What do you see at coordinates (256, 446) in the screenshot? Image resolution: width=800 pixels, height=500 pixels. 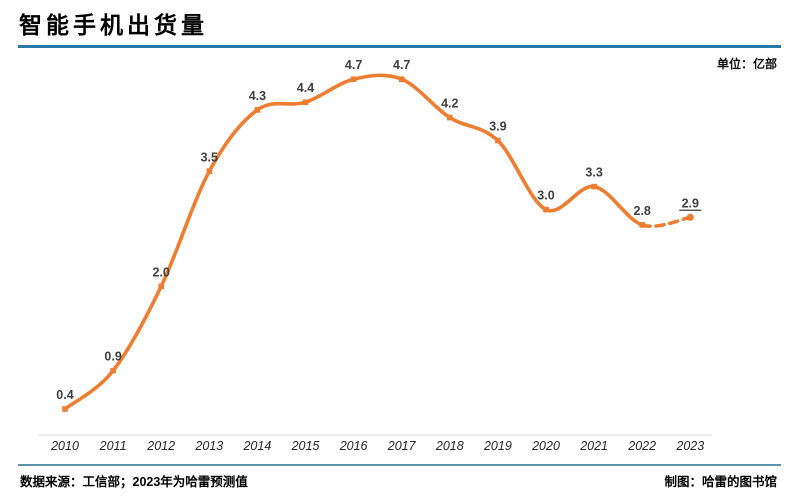 I see `x-tick-label: 2014` at bounding box center [256, 446].